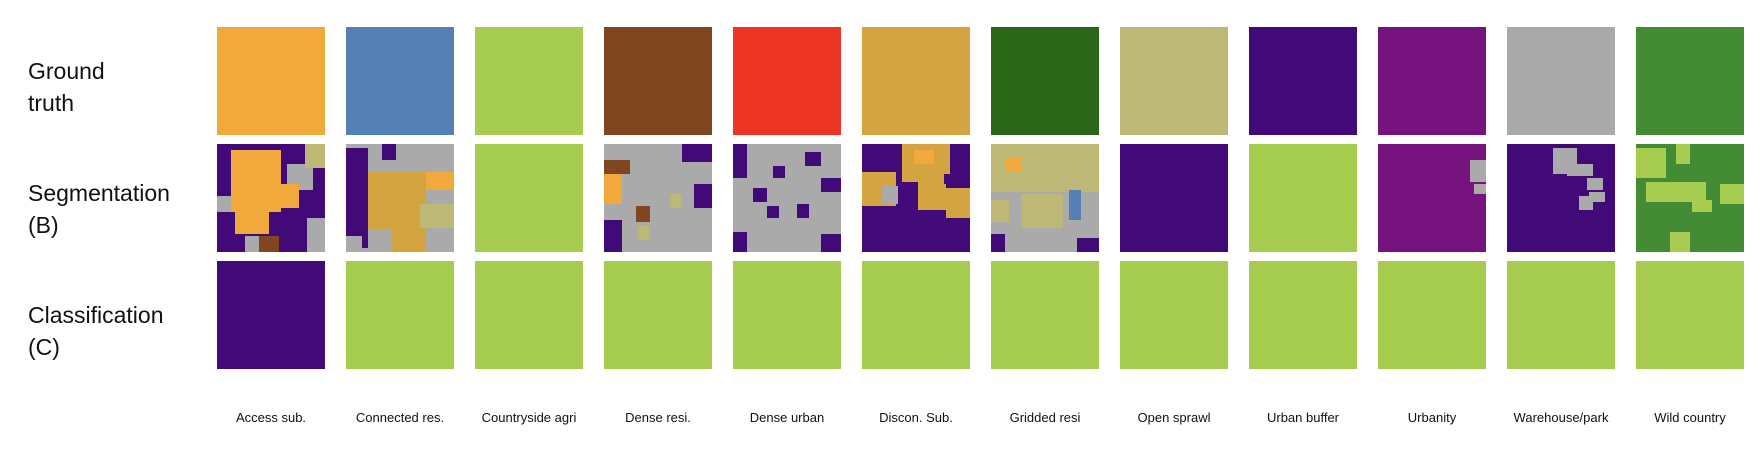 This screenshot has height=450, width=1760. I want to click on classification-tile-dense-urban, so click(787, 315).